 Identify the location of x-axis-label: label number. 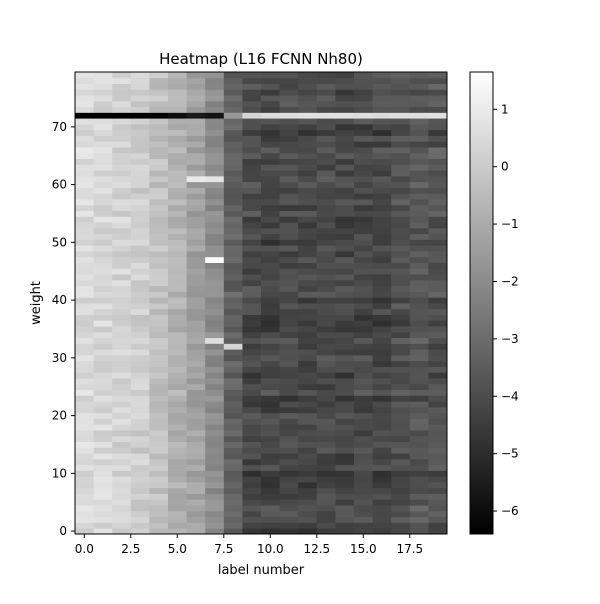
(261, 570).